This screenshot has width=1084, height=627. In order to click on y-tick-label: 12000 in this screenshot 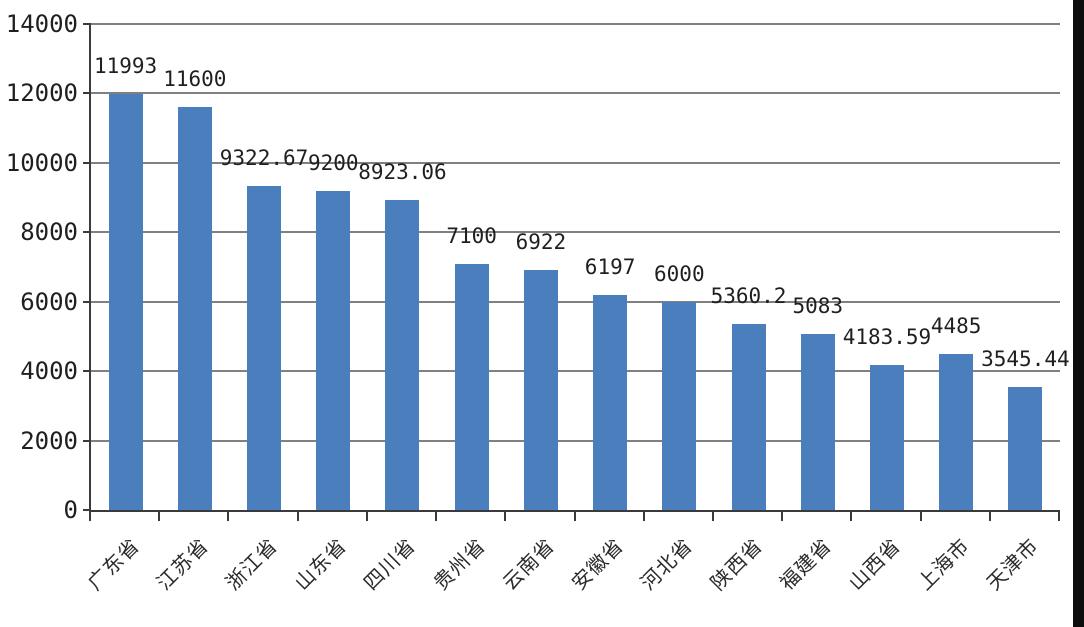, I will do `click(41, 93)`.